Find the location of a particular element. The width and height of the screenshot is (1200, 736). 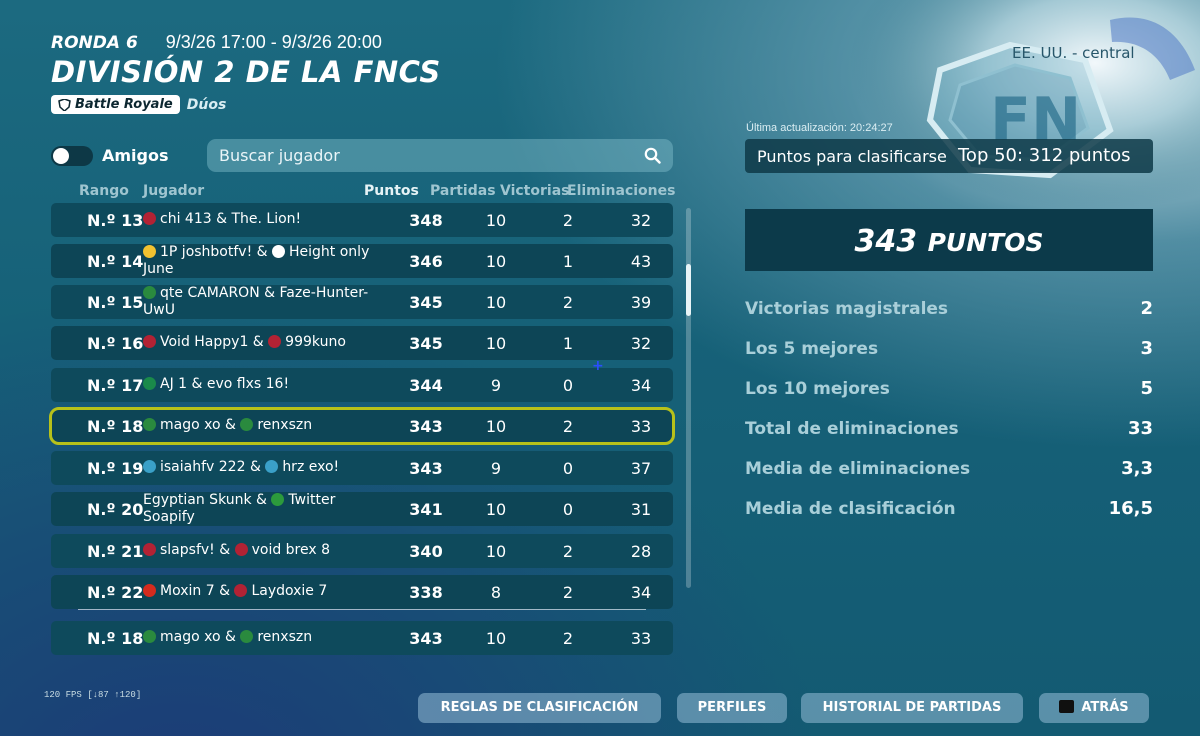

col-points: Puntos is located at coordinates (391, 191).